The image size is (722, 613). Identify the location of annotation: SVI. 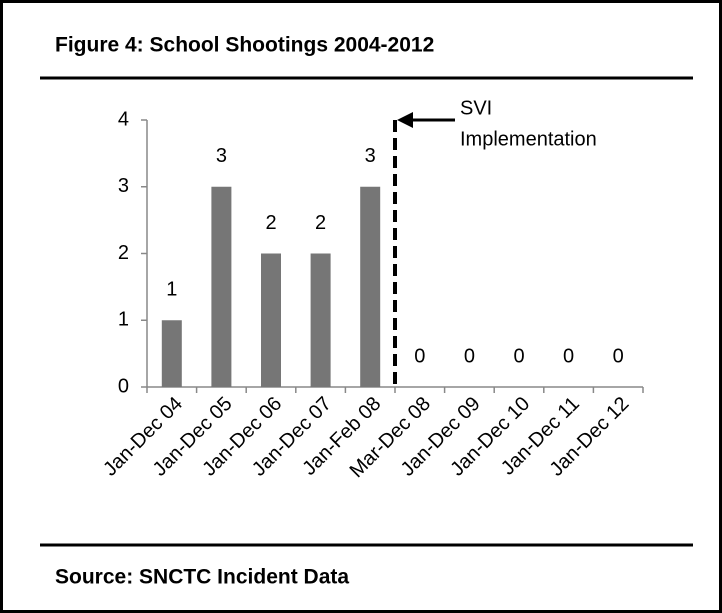
(476, 108).